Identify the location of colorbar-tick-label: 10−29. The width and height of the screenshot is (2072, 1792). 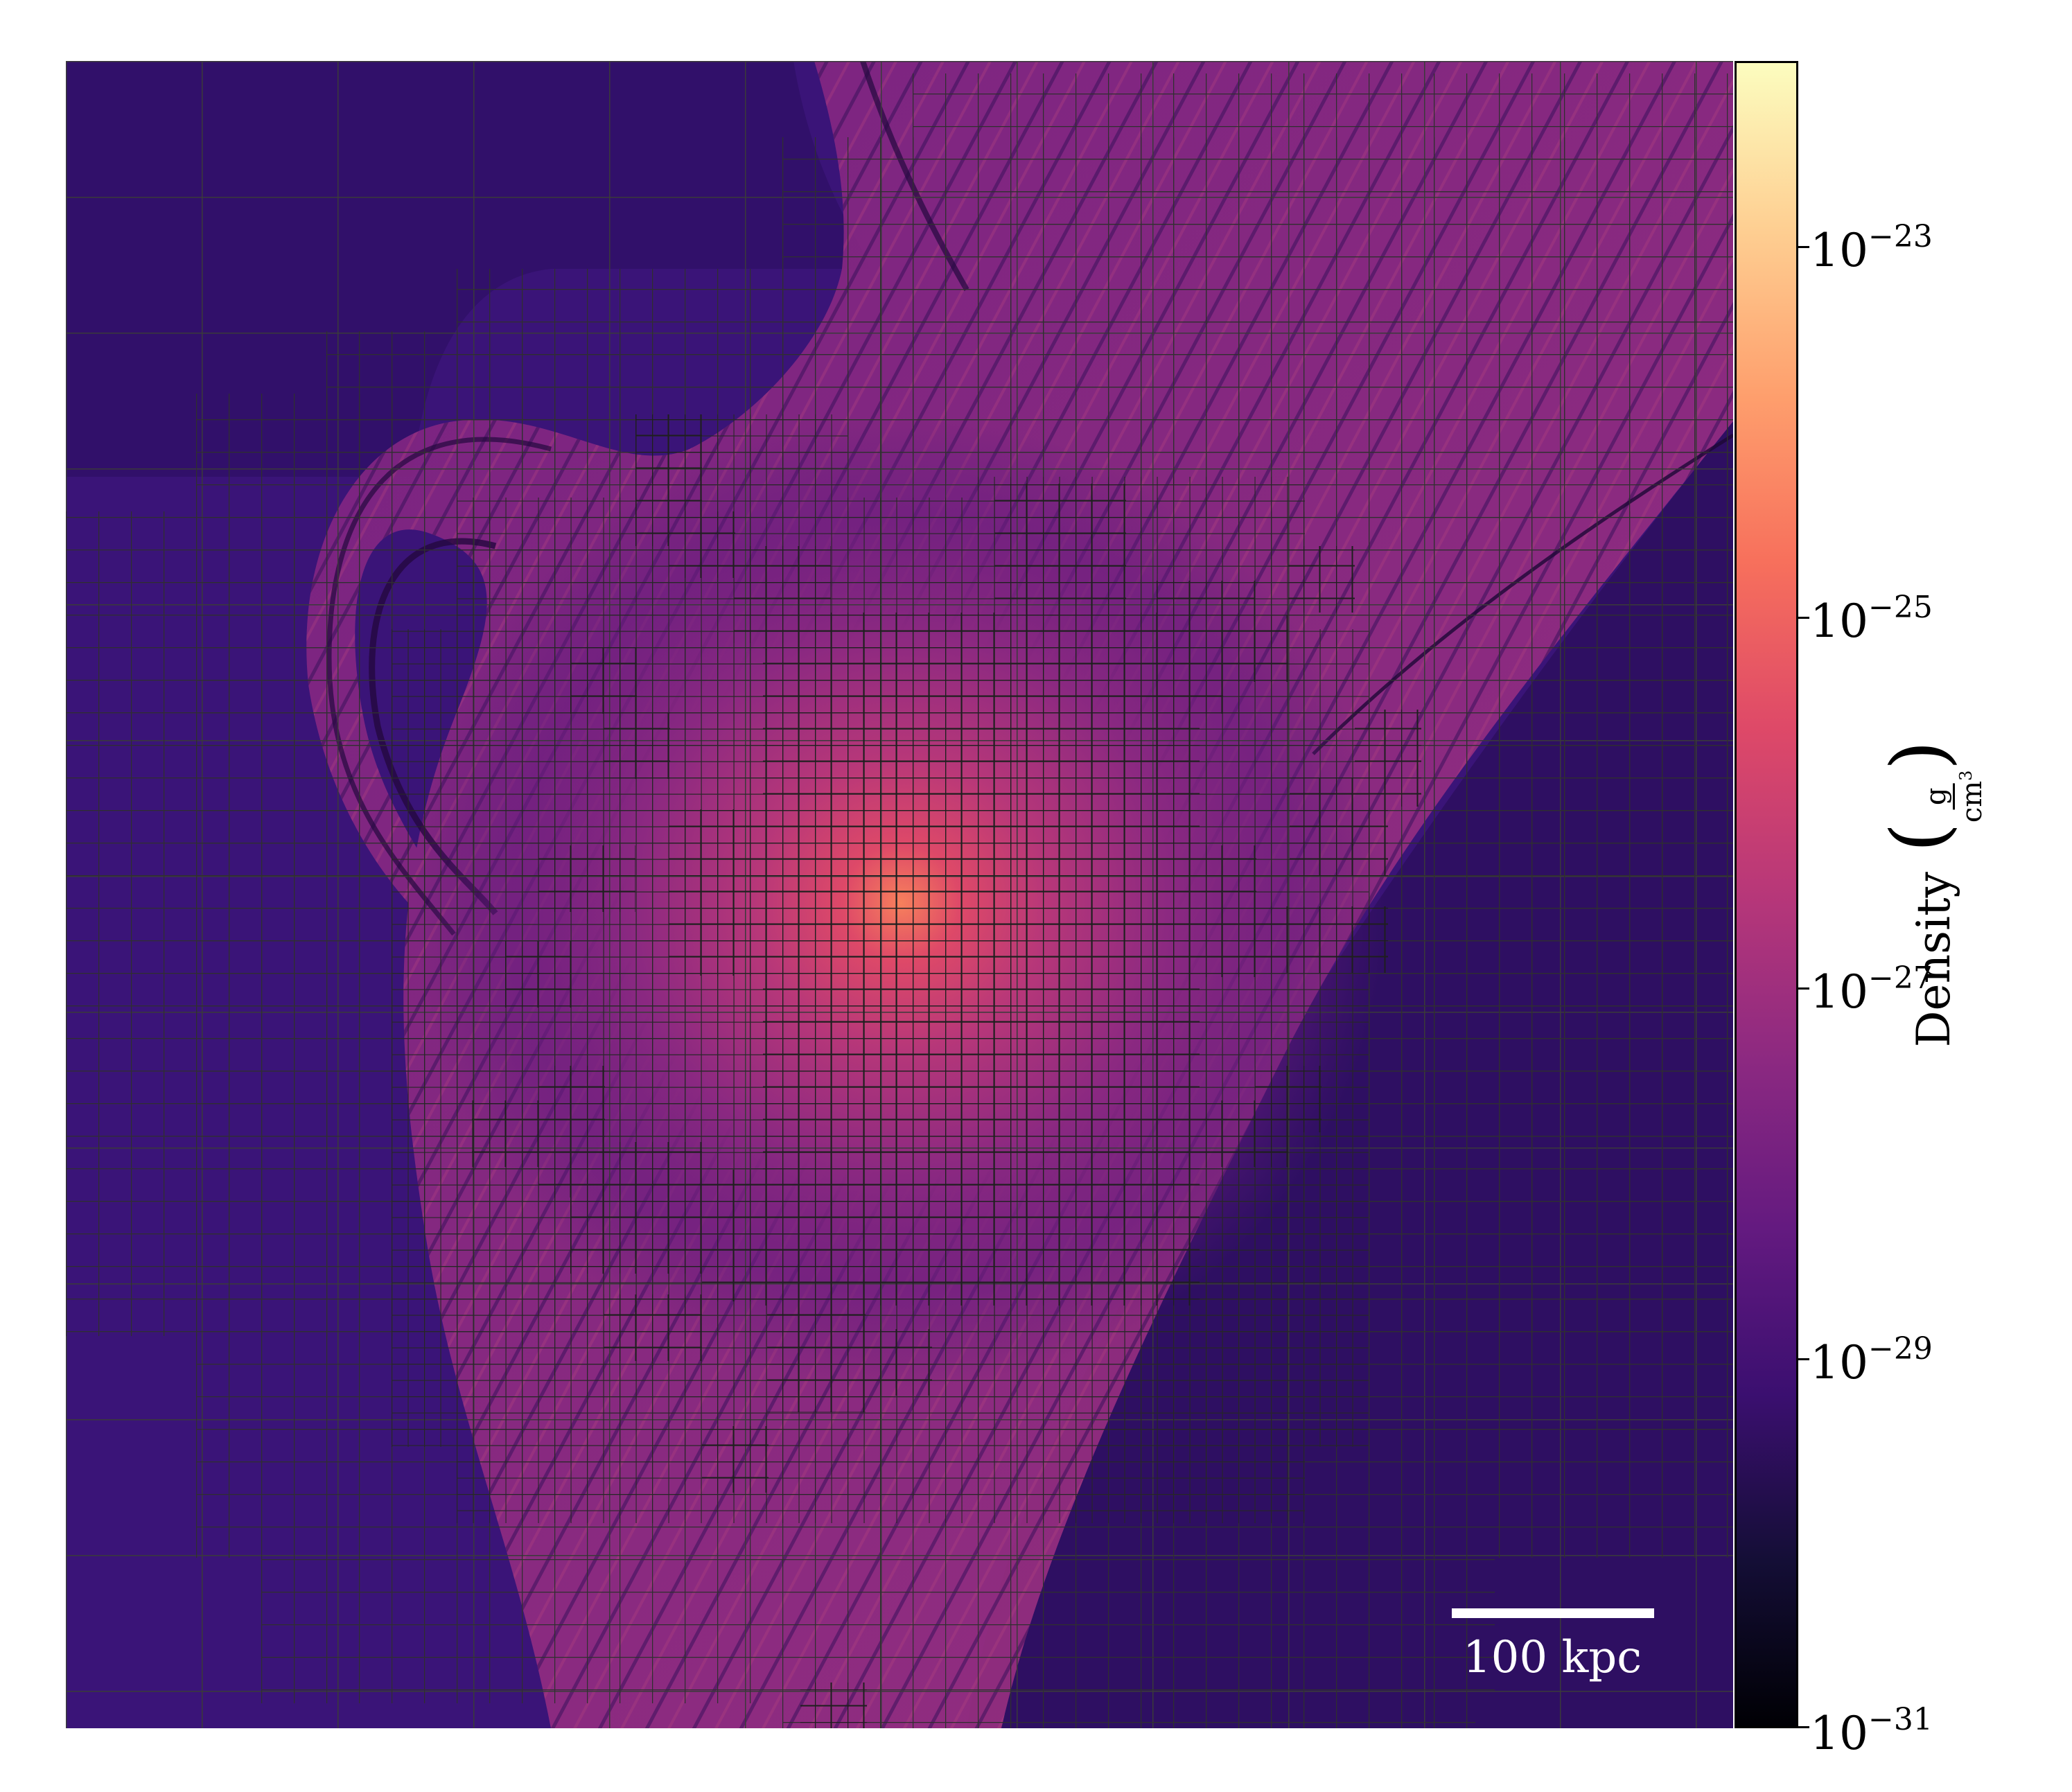
(1872, 1360).